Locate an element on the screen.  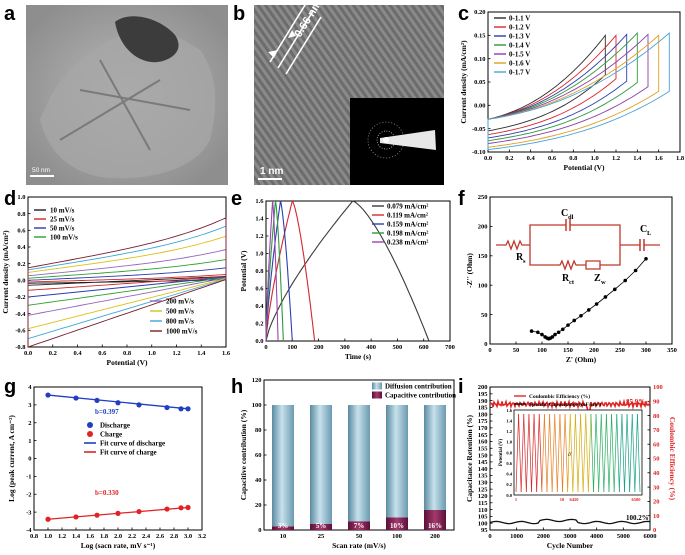
y-tick-label: -4 is located at coordinates (29, 530).